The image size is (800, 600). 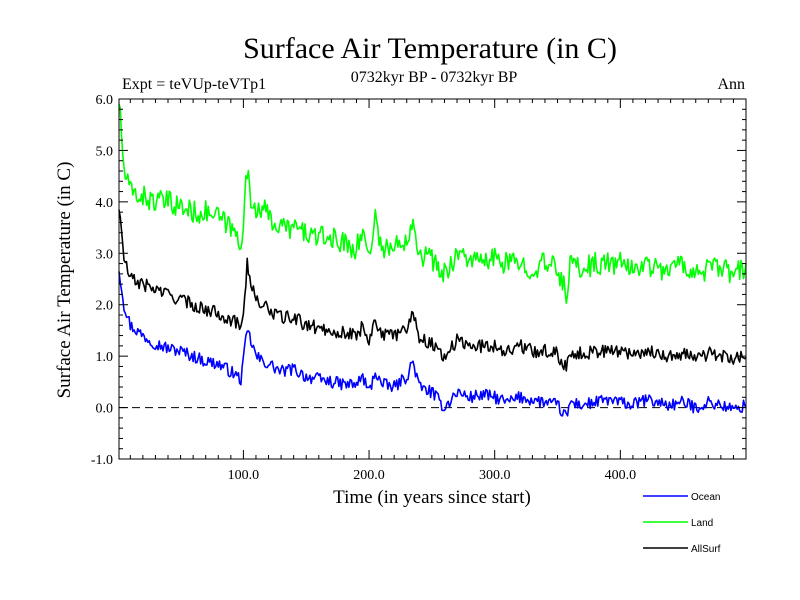 What do you see at coordinates (432, 497) in the screenshot?
I see `x-axis-label: Time (in years since start)` at bounding box center [432, 497].